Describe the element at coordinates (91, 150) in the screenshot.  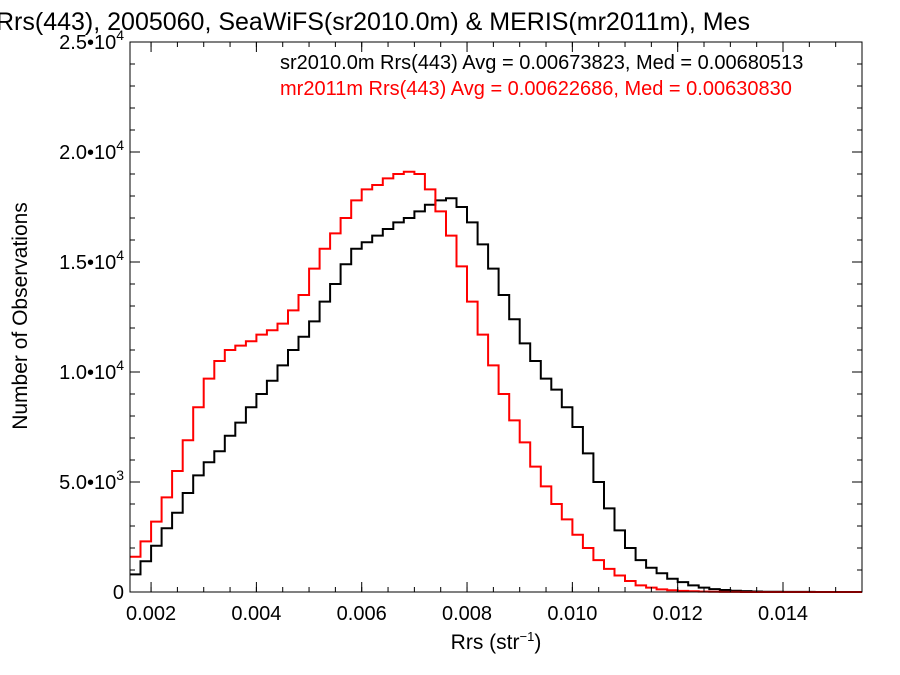
I see `y-tick-label: 2.0•104` at that location.